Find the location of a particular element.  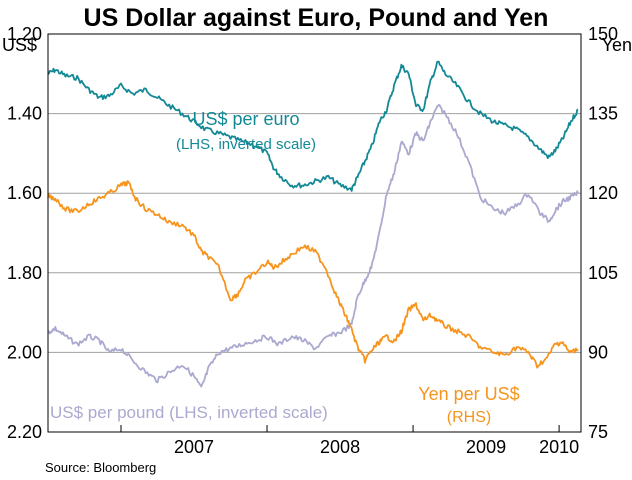

source-note: Source: Bloomberg is located at coordinates (100, 467).